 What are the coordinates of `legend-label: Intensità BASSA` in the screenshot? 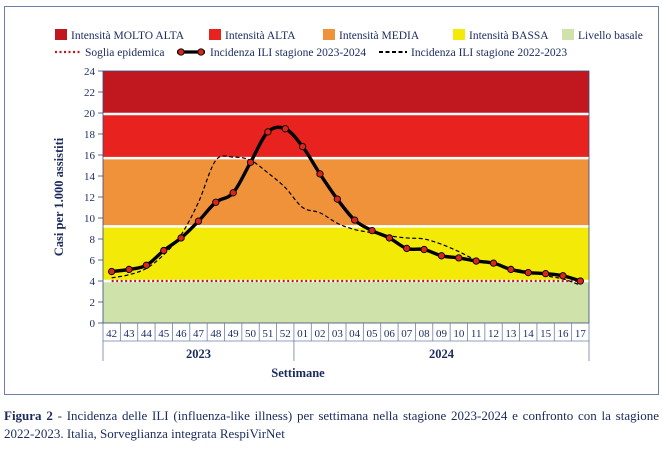 It's located at (509, 36).